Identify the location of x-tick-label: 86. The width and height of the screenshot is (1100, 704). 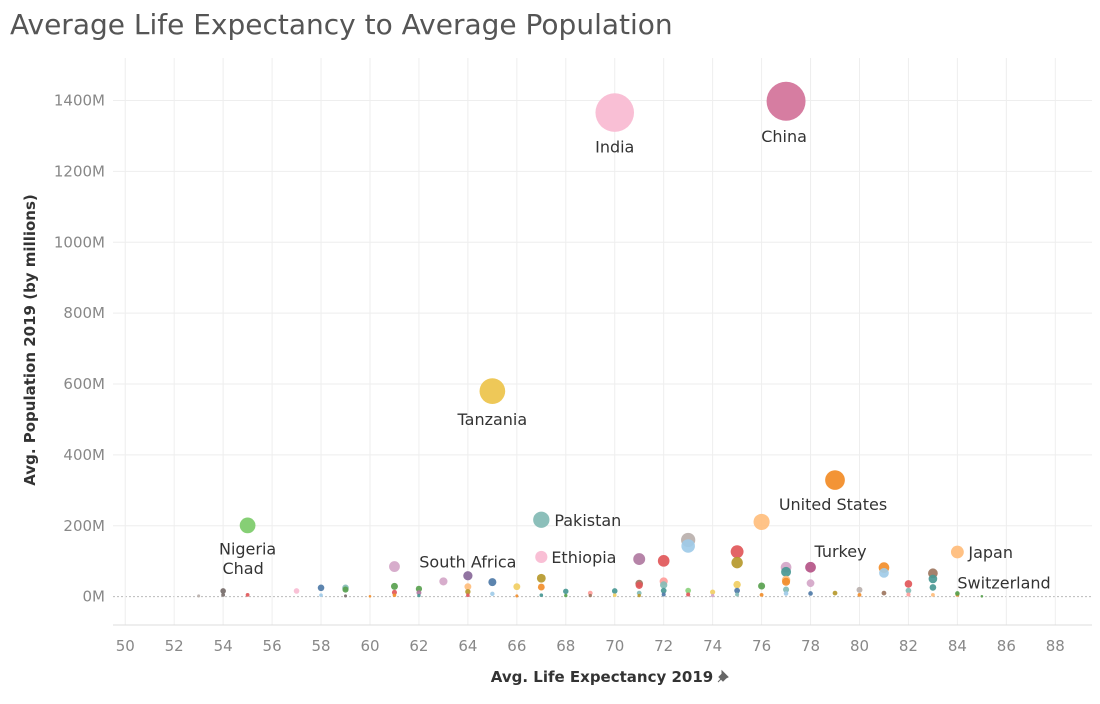
(1006, 646).